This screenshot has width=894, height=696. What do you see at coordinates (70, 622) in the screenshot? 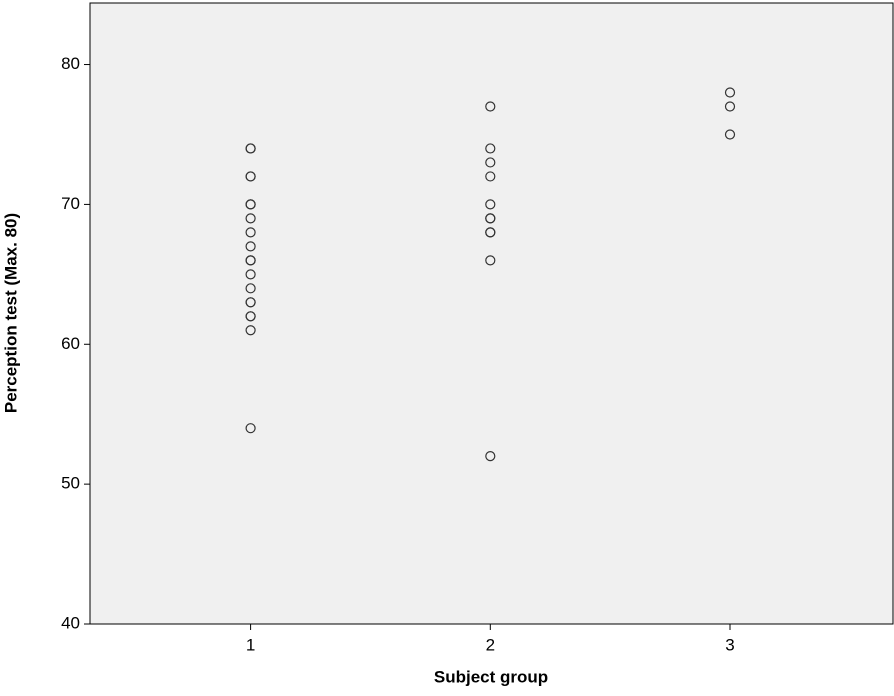
I see `y-tick-label: 40` at bounding box center [70, 622].